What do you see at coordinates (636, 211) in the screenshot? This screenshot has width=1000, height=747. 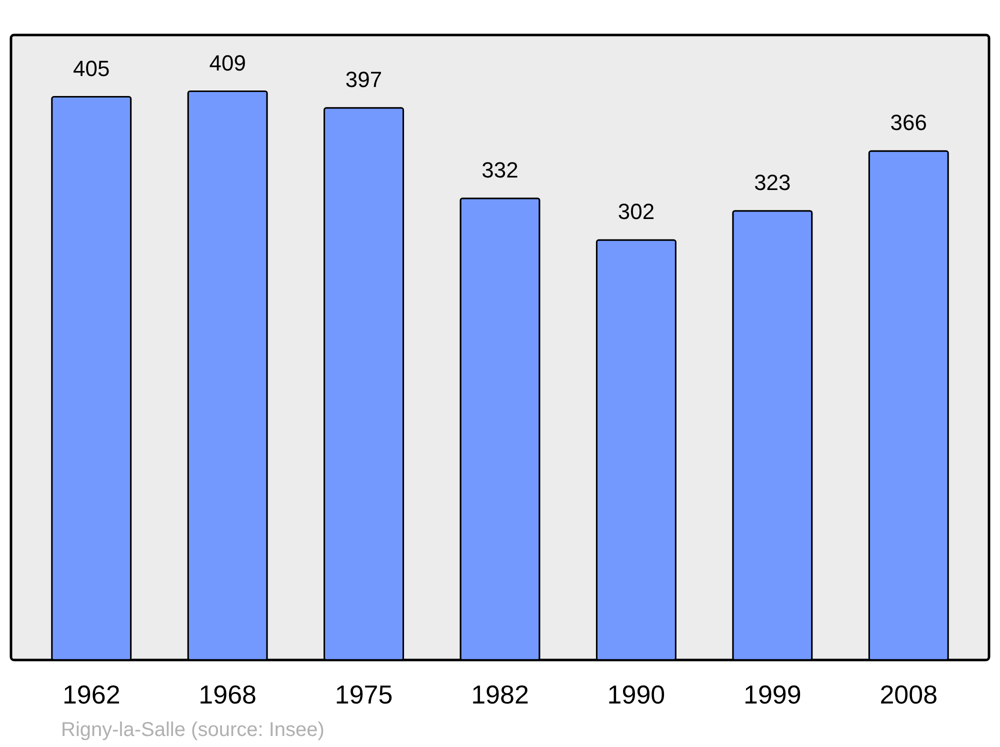 I see `data-label: 302` at bounding box center [636, 211].